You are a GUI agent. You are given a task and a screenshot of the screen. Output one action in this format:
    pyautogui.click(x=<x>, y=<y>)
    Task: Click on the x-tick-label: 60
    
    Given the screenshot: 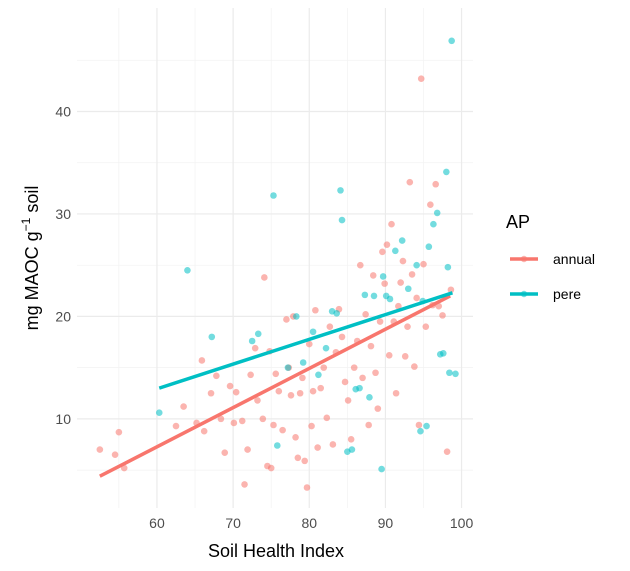 What is the action you would take?
    pyautogui.click(x=157, y=523)
    